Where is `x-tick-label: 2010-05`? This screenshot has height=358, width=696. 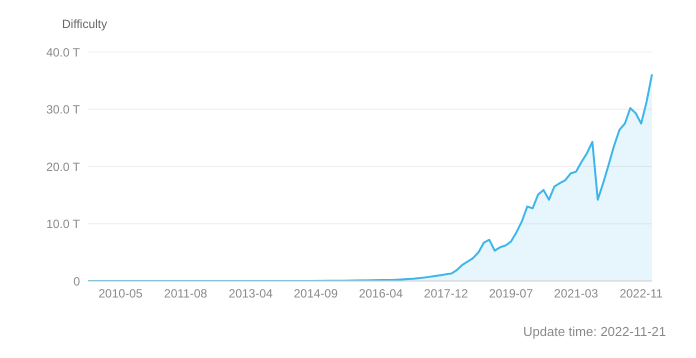
x-tick-label: 2010-05 is located at coordinates (120, 293).